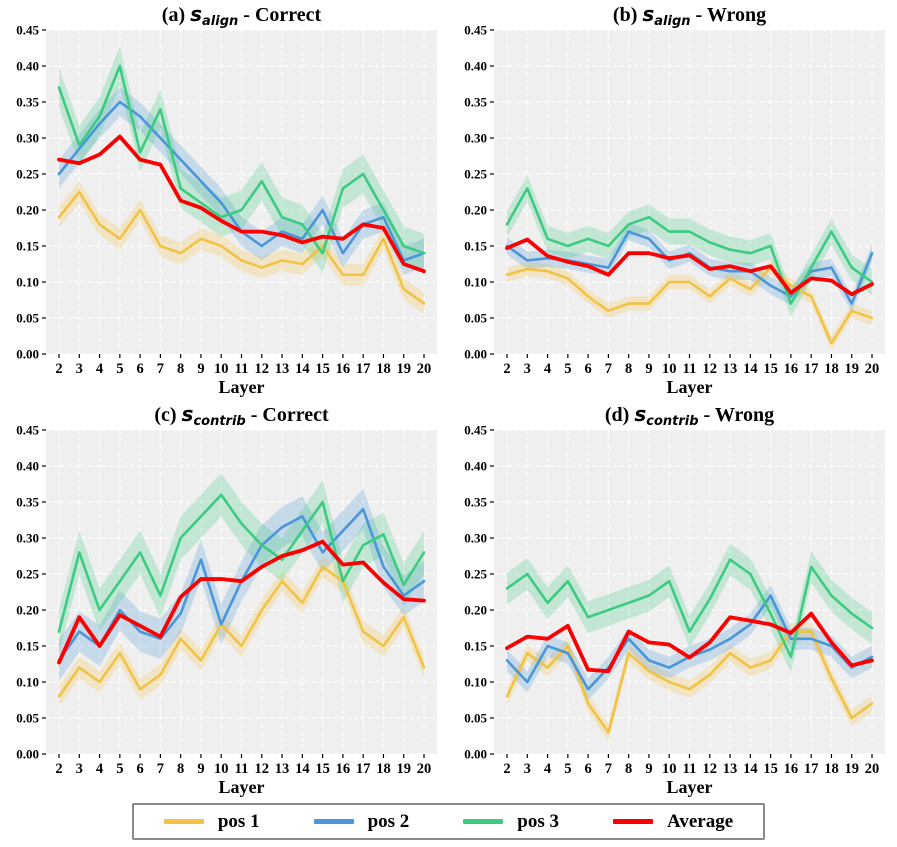  Describe the element at coordinates (424, 369) in the screenshot. I see `x-tick-label: 20` at that location.